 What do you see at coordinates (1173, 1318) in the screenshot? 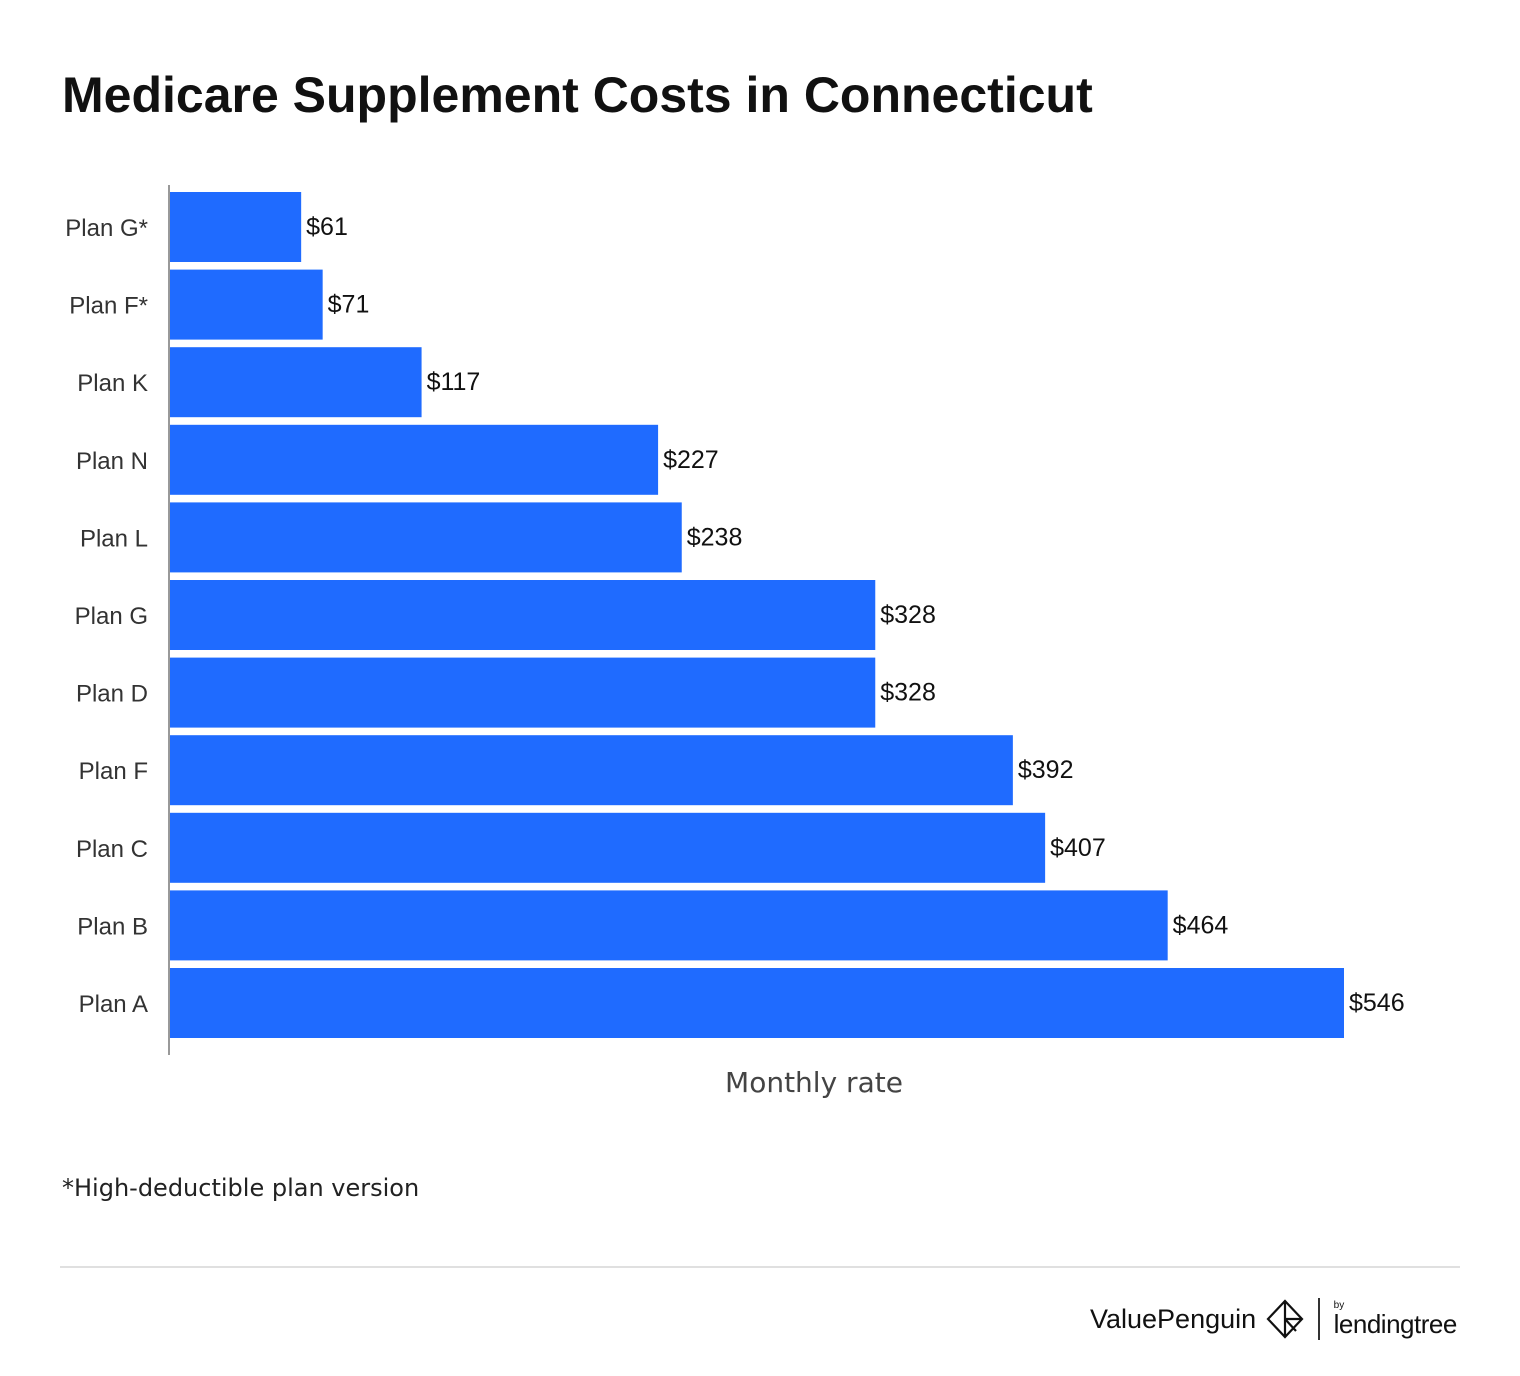
I see `valuepenguin-logo-text: ValuePenguin` at bounding box center [1173, 1318].